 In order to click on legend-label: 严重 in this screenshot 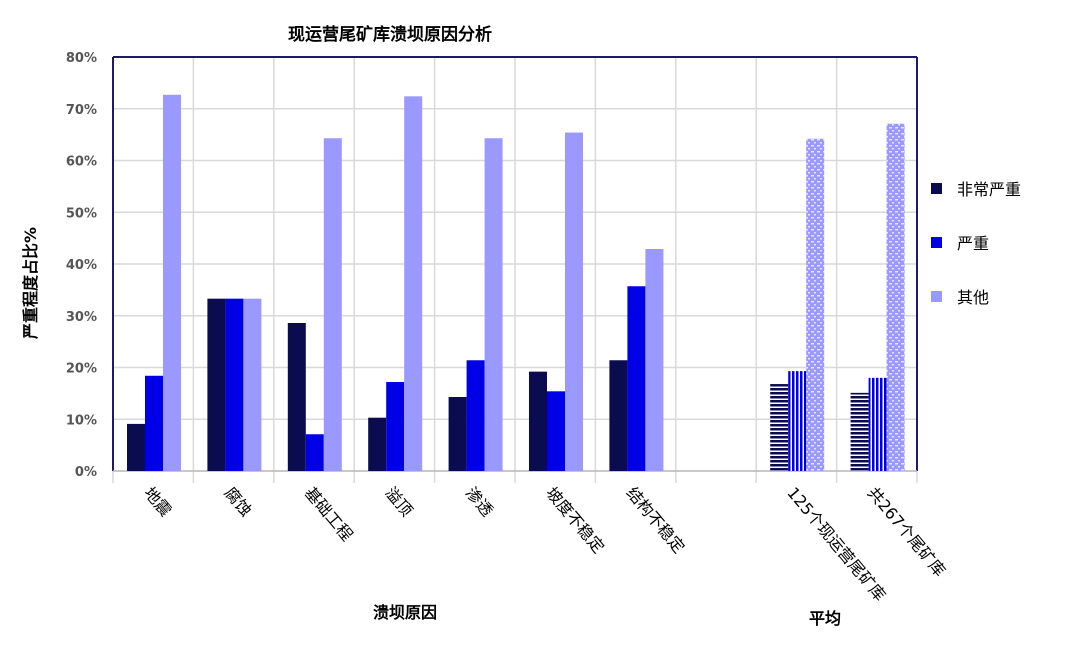, I will do `click(973, 243)`.